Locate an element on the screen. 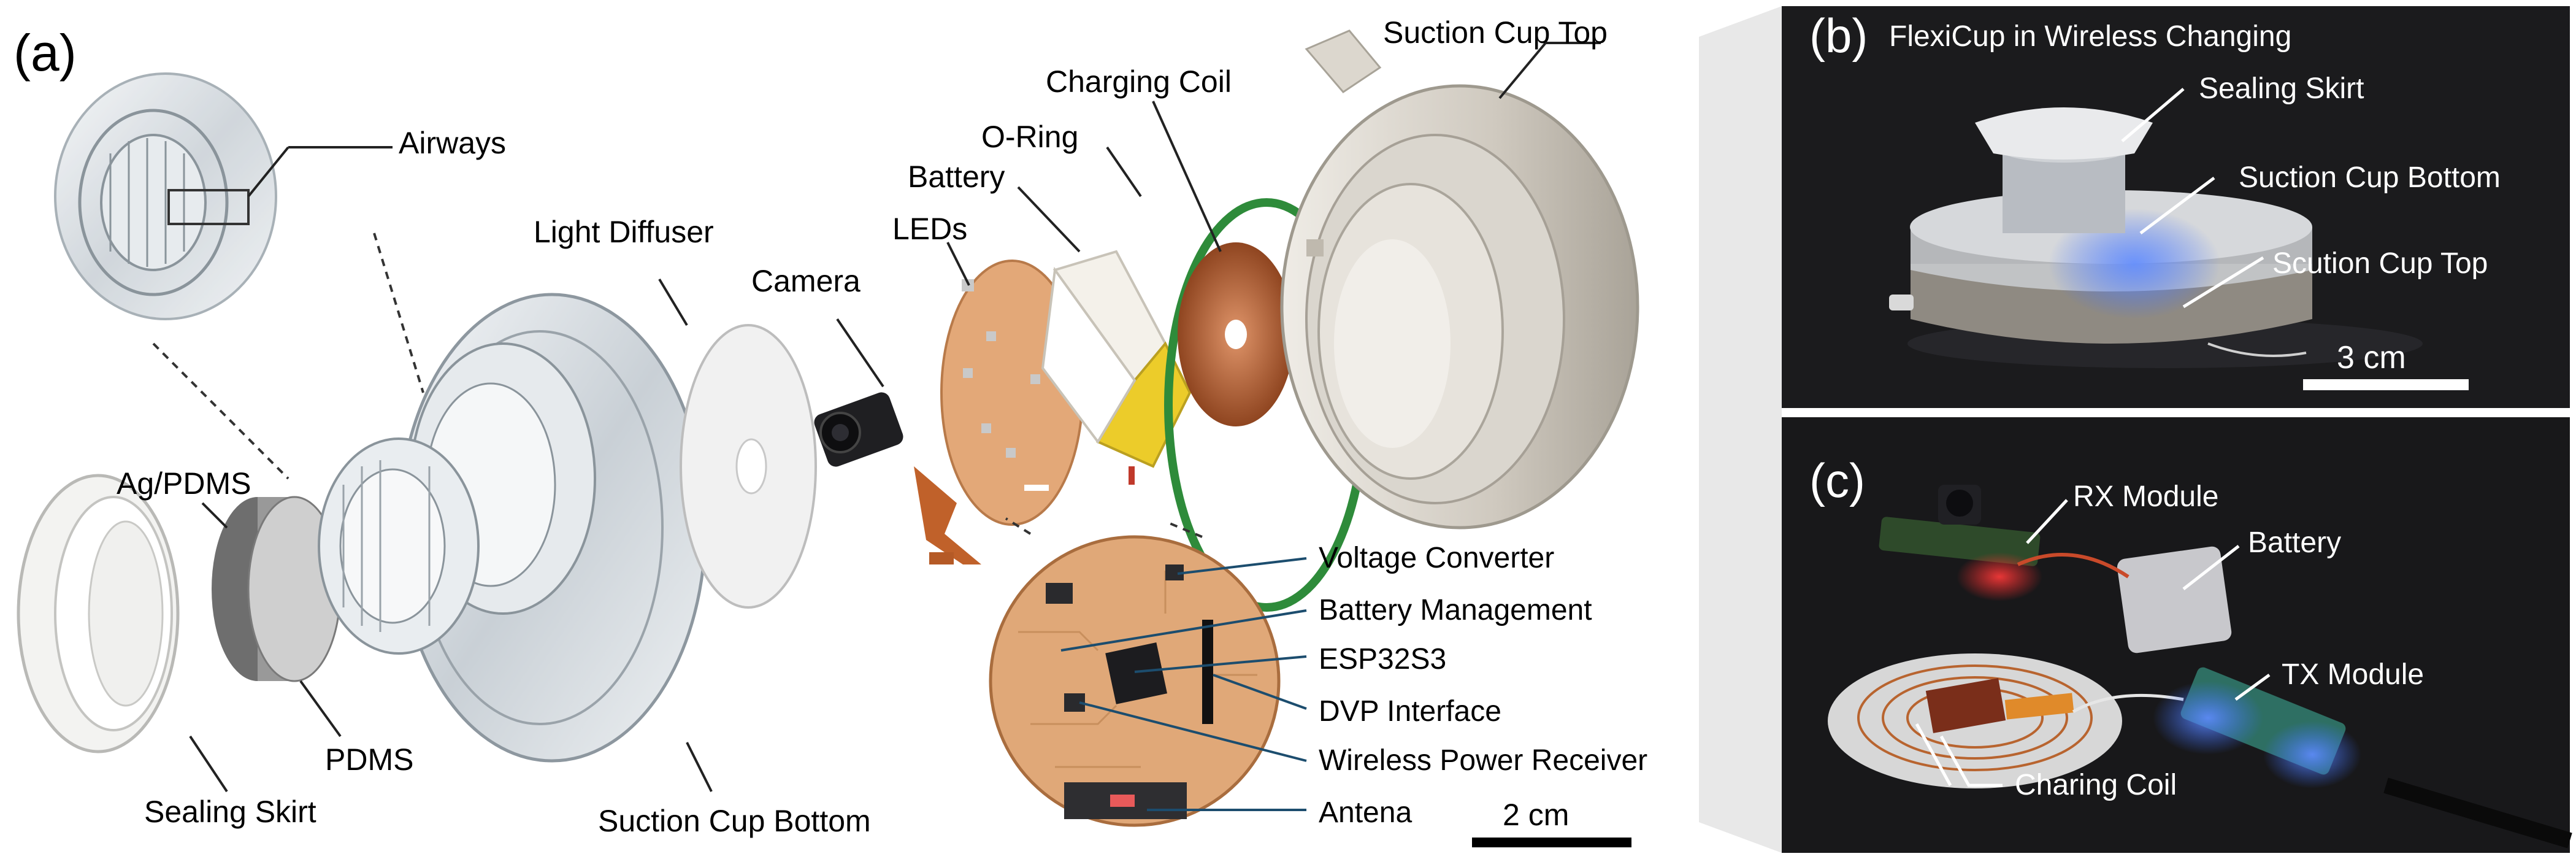 The height and width of the screenshot is (859, 2576). label-o-ring: O-Ring is located at coordinates (1029, 137).